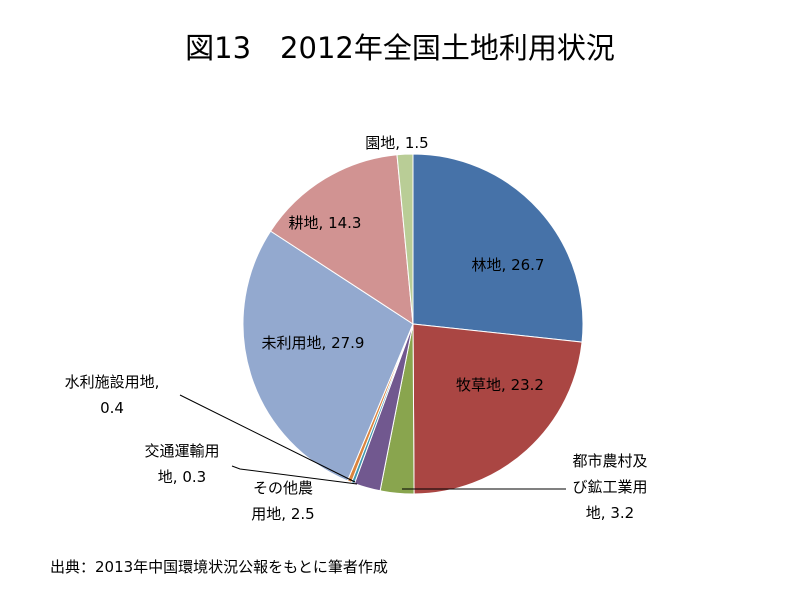  I want to click on slice-label-2: 都市農村及び鉱工業用地, 3.2, so click(609, 487).